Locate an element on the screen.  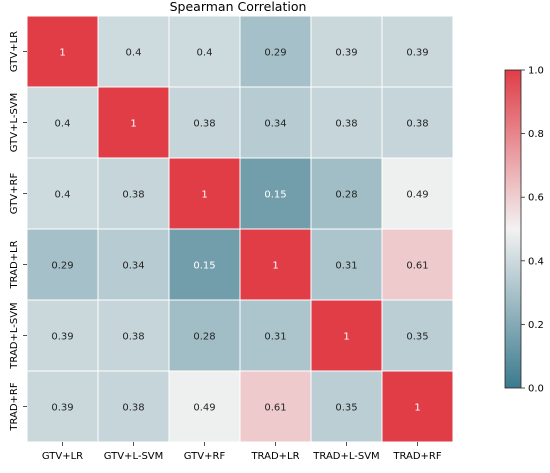
x-tick-label: GTV+LR is located at coordinates (62, 456).